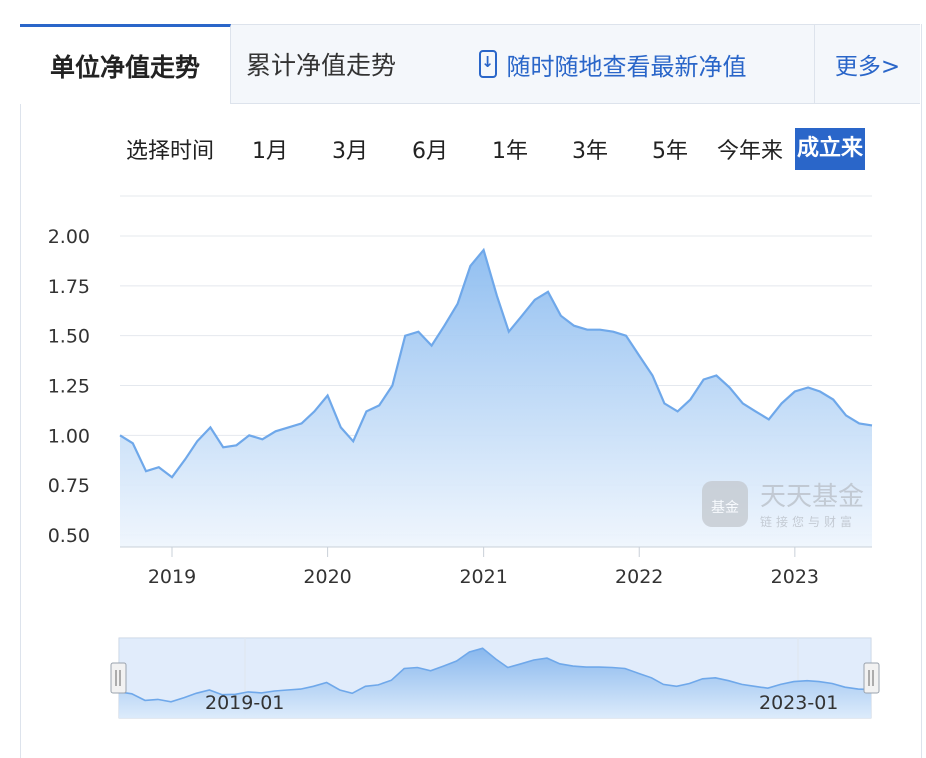 This screenshot has width=926, height=758. What do you see at coordinates (495, 675) in the screenshot?
I see `navigator-line` at bounding box center [495, 675].